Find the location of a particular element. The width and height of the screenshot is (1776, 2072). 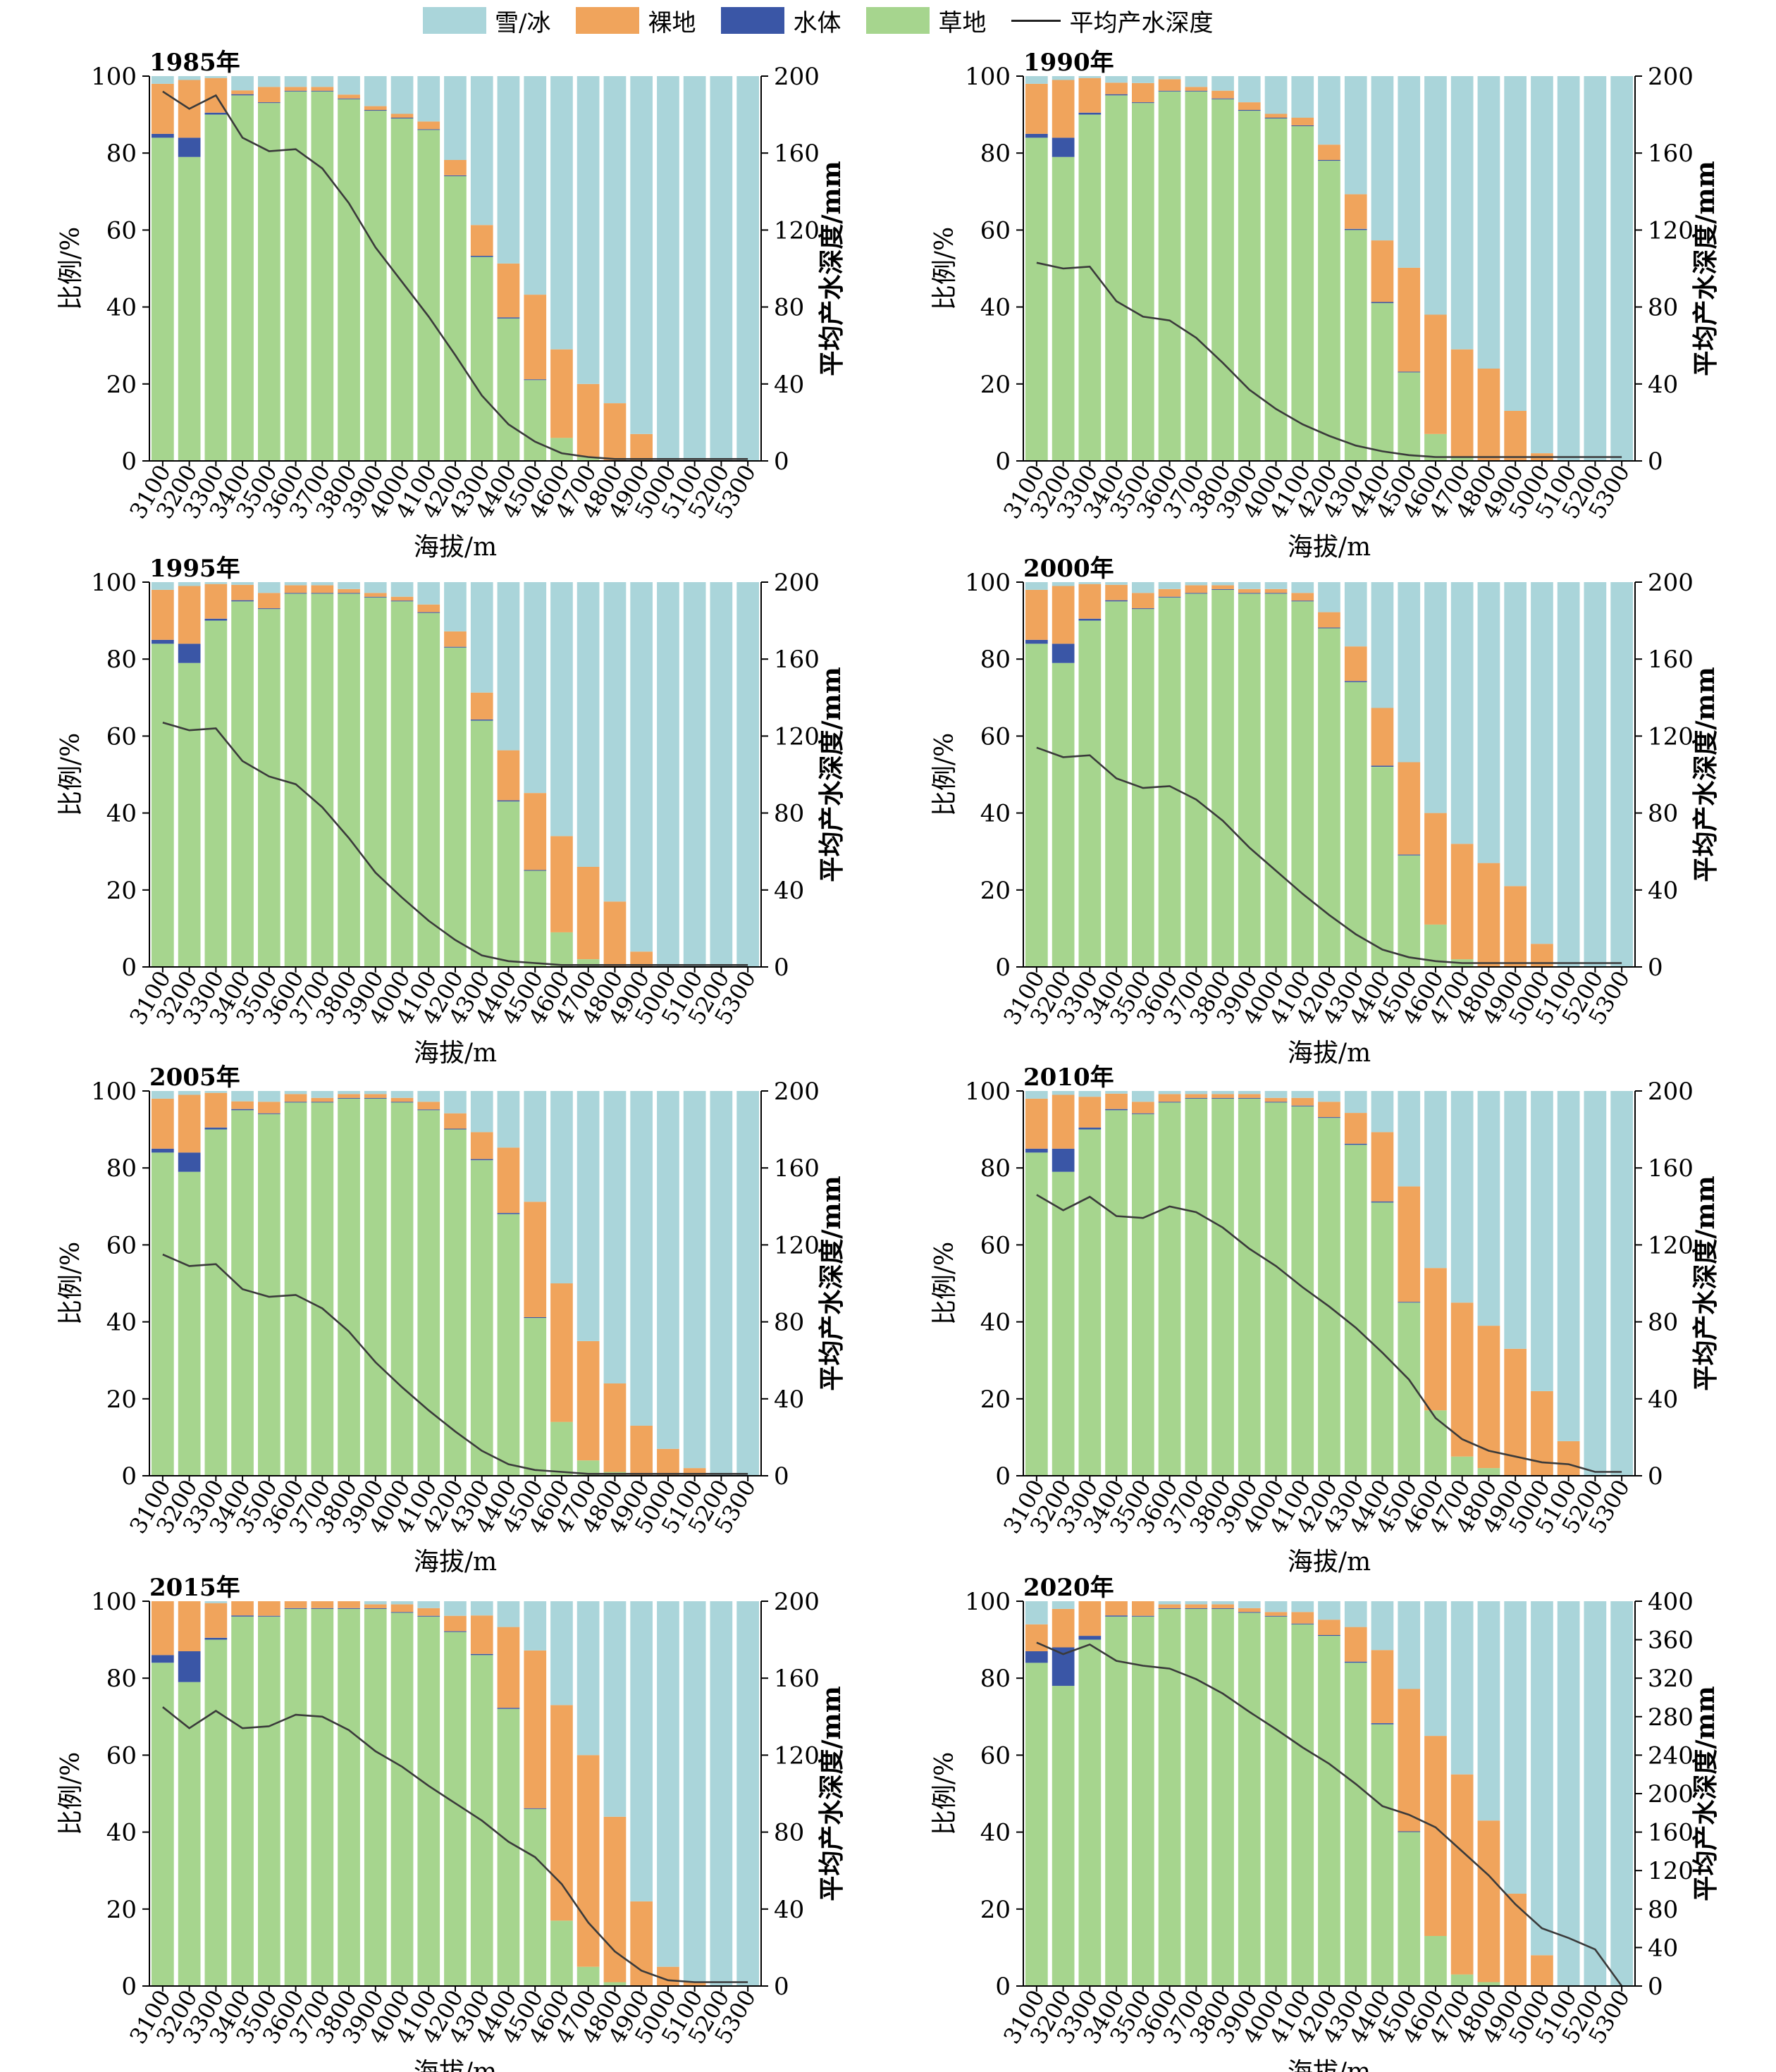

right-tick-label: 200 is located at coordinates (1671, 1794).